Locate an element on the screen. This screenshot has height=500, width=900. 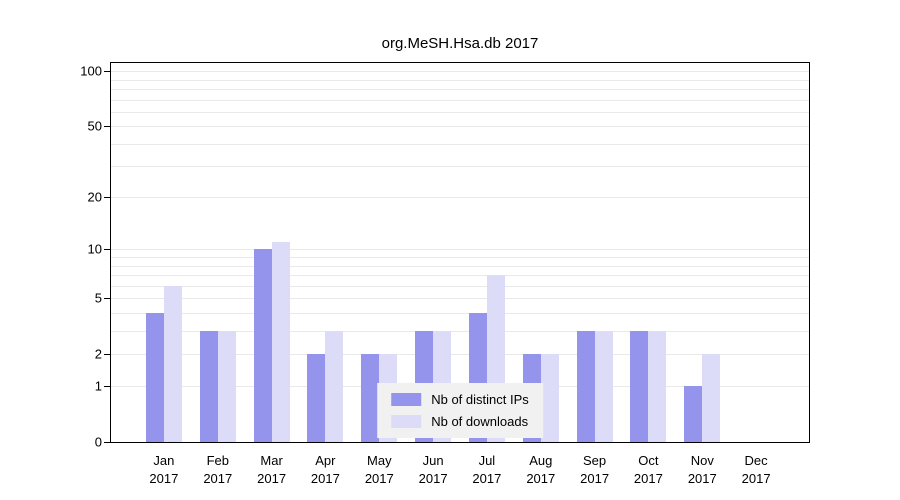
x-axis-tick-label: Dec 2017 is located at coordinates (756, 469).